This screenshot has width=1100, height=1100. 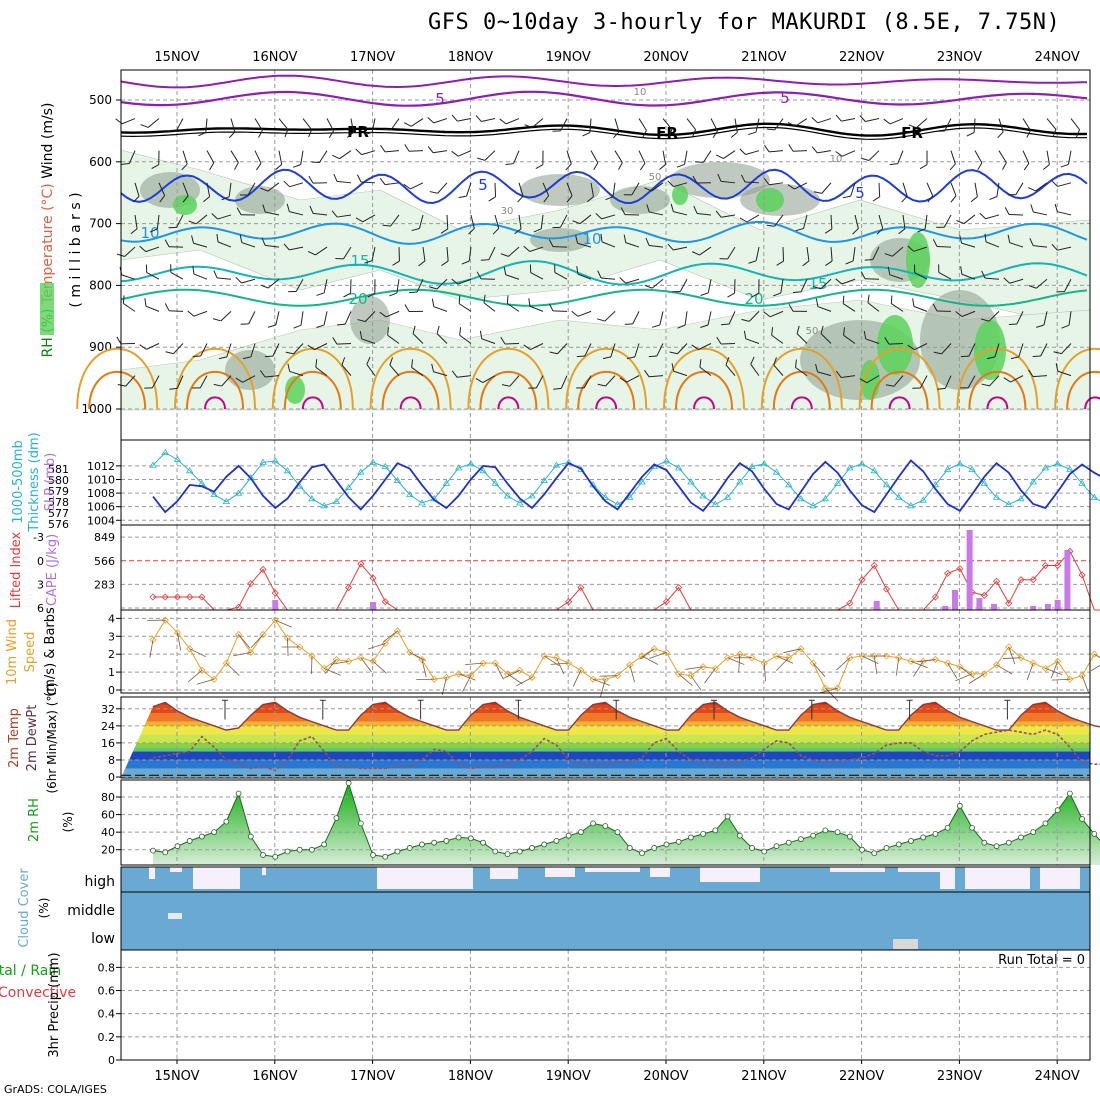 I want to click on wind-barb-260-flag, so click(x=601, y=320).